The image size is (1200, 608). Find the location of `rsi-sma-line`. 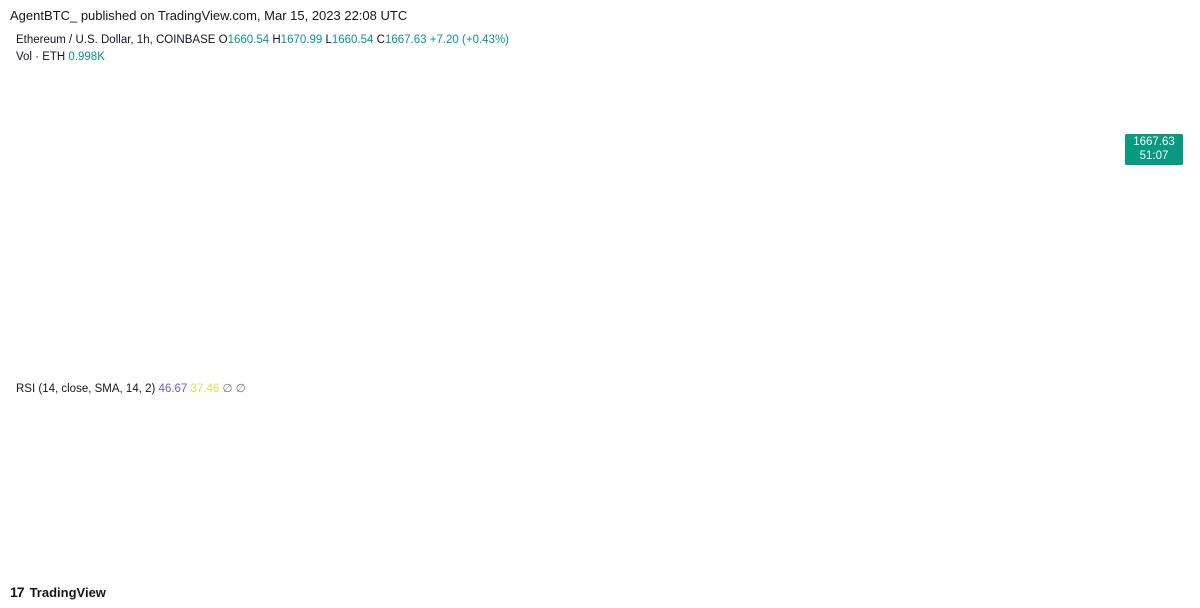

rsi-sma-line is located at coordinates (372, 465).